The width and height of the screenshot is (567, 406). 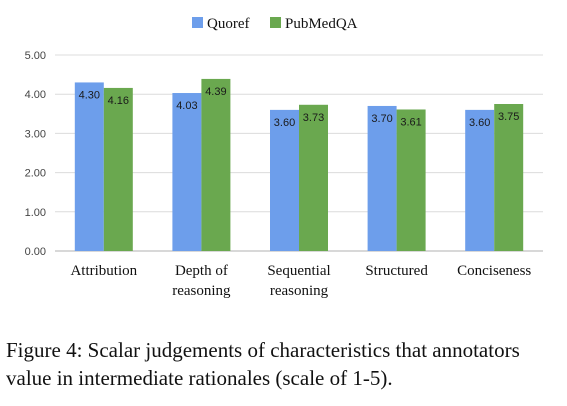 What do you see at coordinates (201, 271) in the screenshot?
I see `x-tick-label: Depth of` at bounding box center [201, 271].